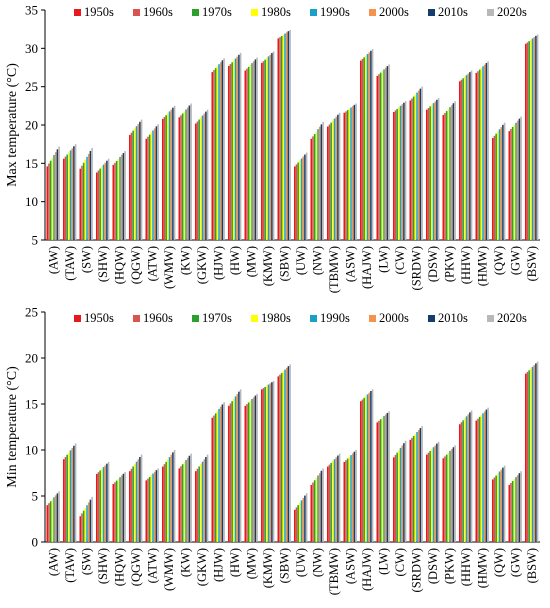  What do you see at coordinates (383, 561) in the screenshot?
I see `x-tick-label: (LW)` at bounding box center [383, 561].